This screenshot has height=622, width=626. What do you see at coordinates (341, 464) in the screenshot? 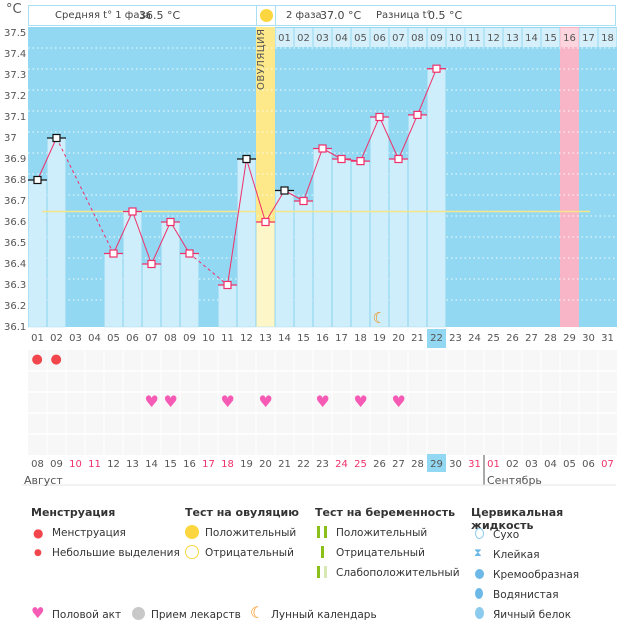
I see `date-label: 24` at bounding box center [341, 464].